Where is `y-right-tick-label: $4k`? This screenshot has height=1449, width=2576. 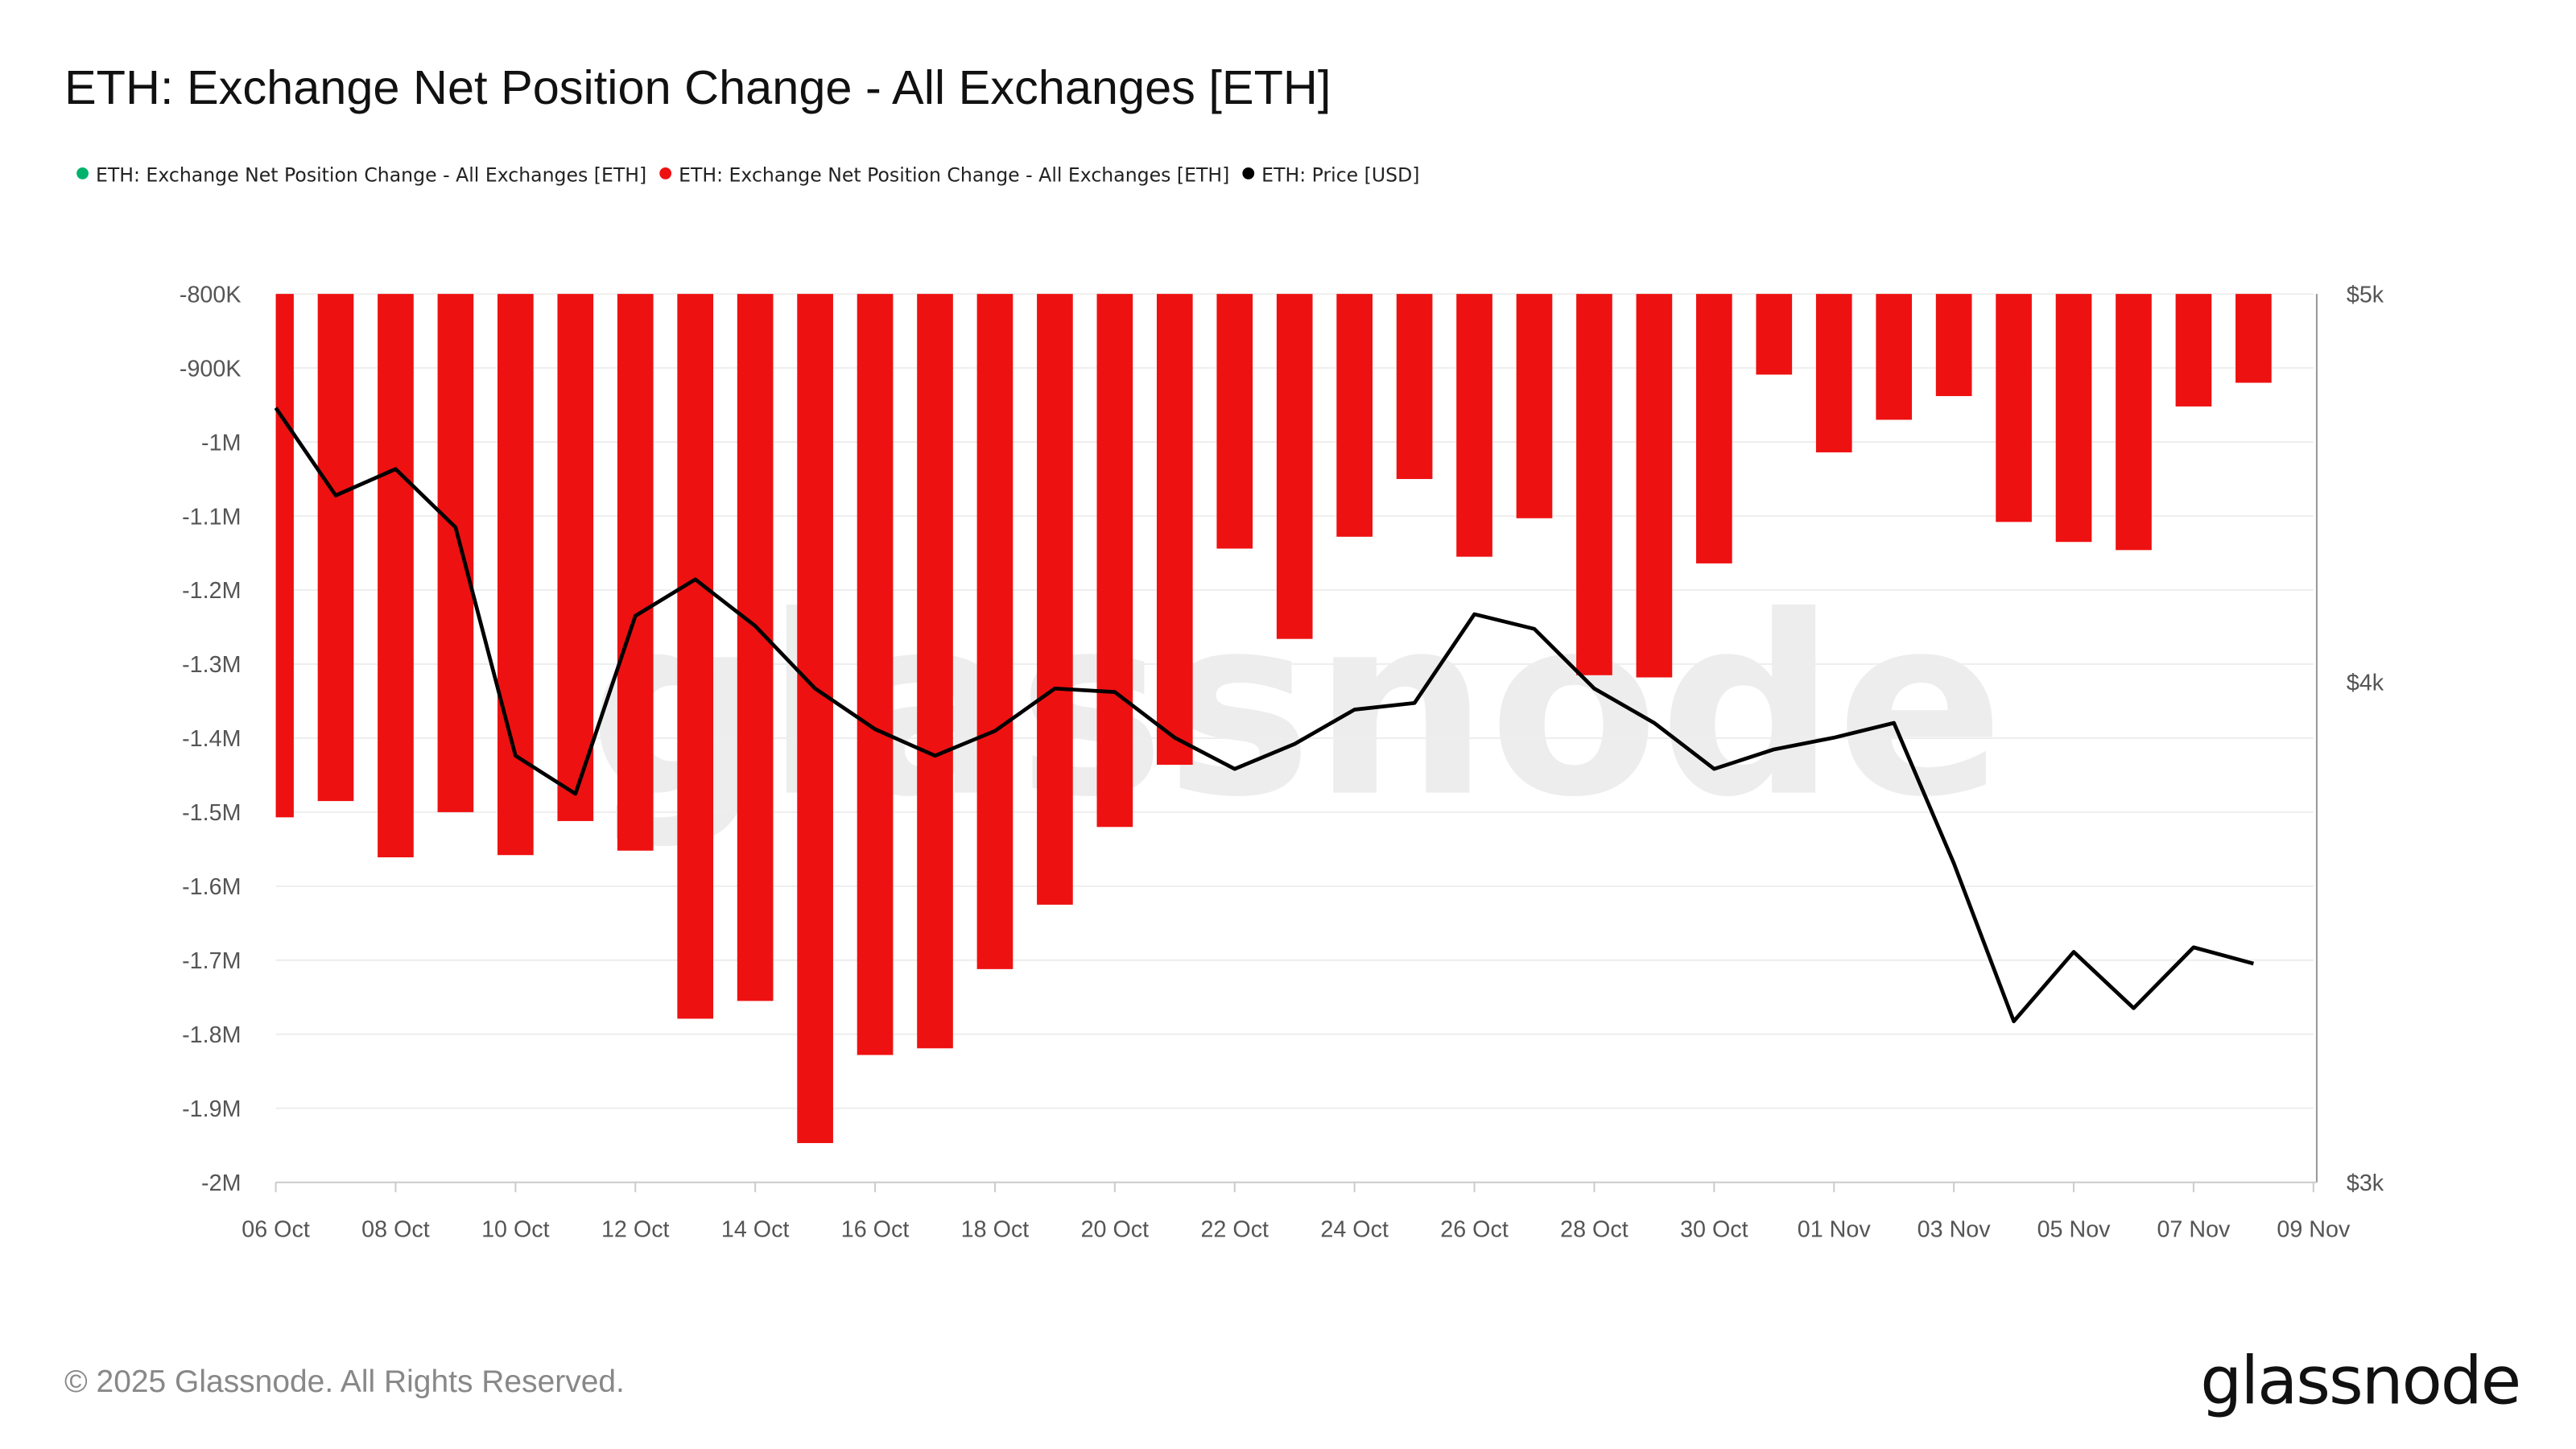
y-right-tick-label: $4k is located at coordinates (2365, 683).